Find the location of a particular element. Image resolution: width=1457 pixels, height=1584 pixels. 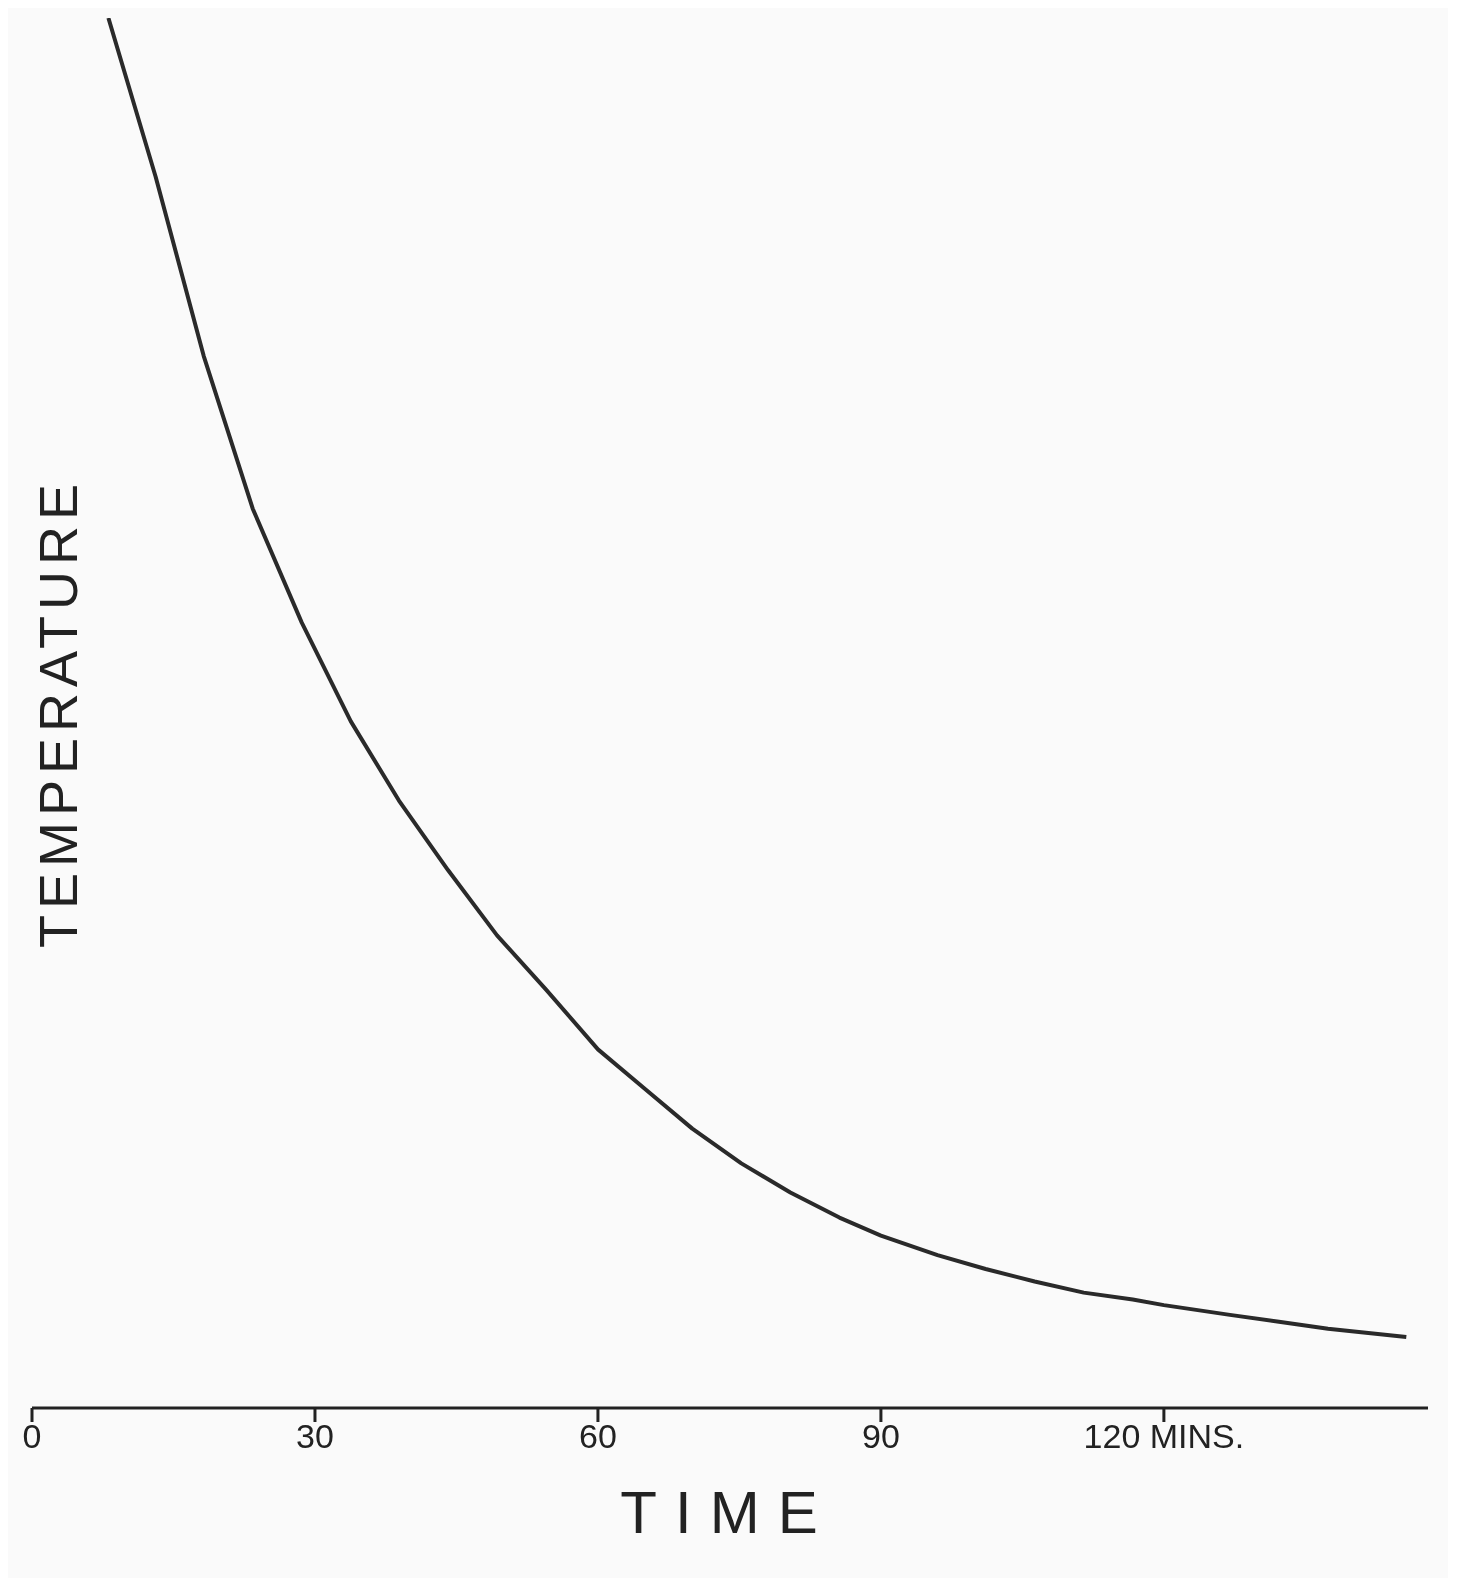

x-tick-label: 90 is located at coordinates (881, 1436).